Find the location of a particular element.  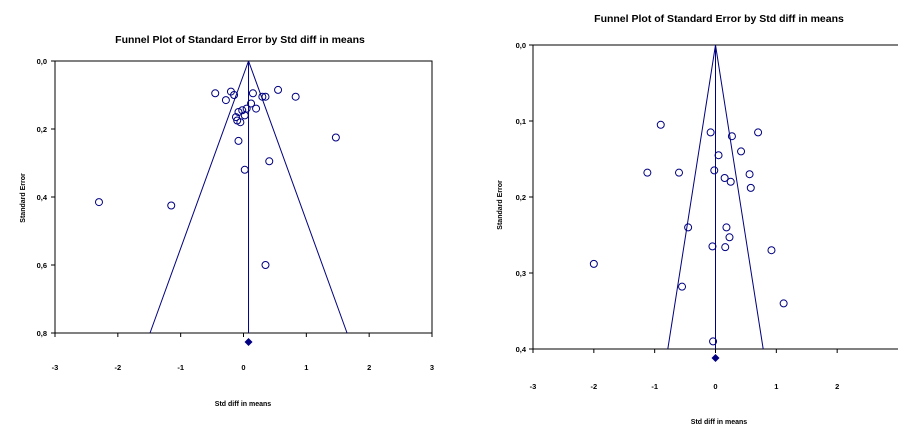

y-tick-label: 0,1 is located at coordinates (521, 121).